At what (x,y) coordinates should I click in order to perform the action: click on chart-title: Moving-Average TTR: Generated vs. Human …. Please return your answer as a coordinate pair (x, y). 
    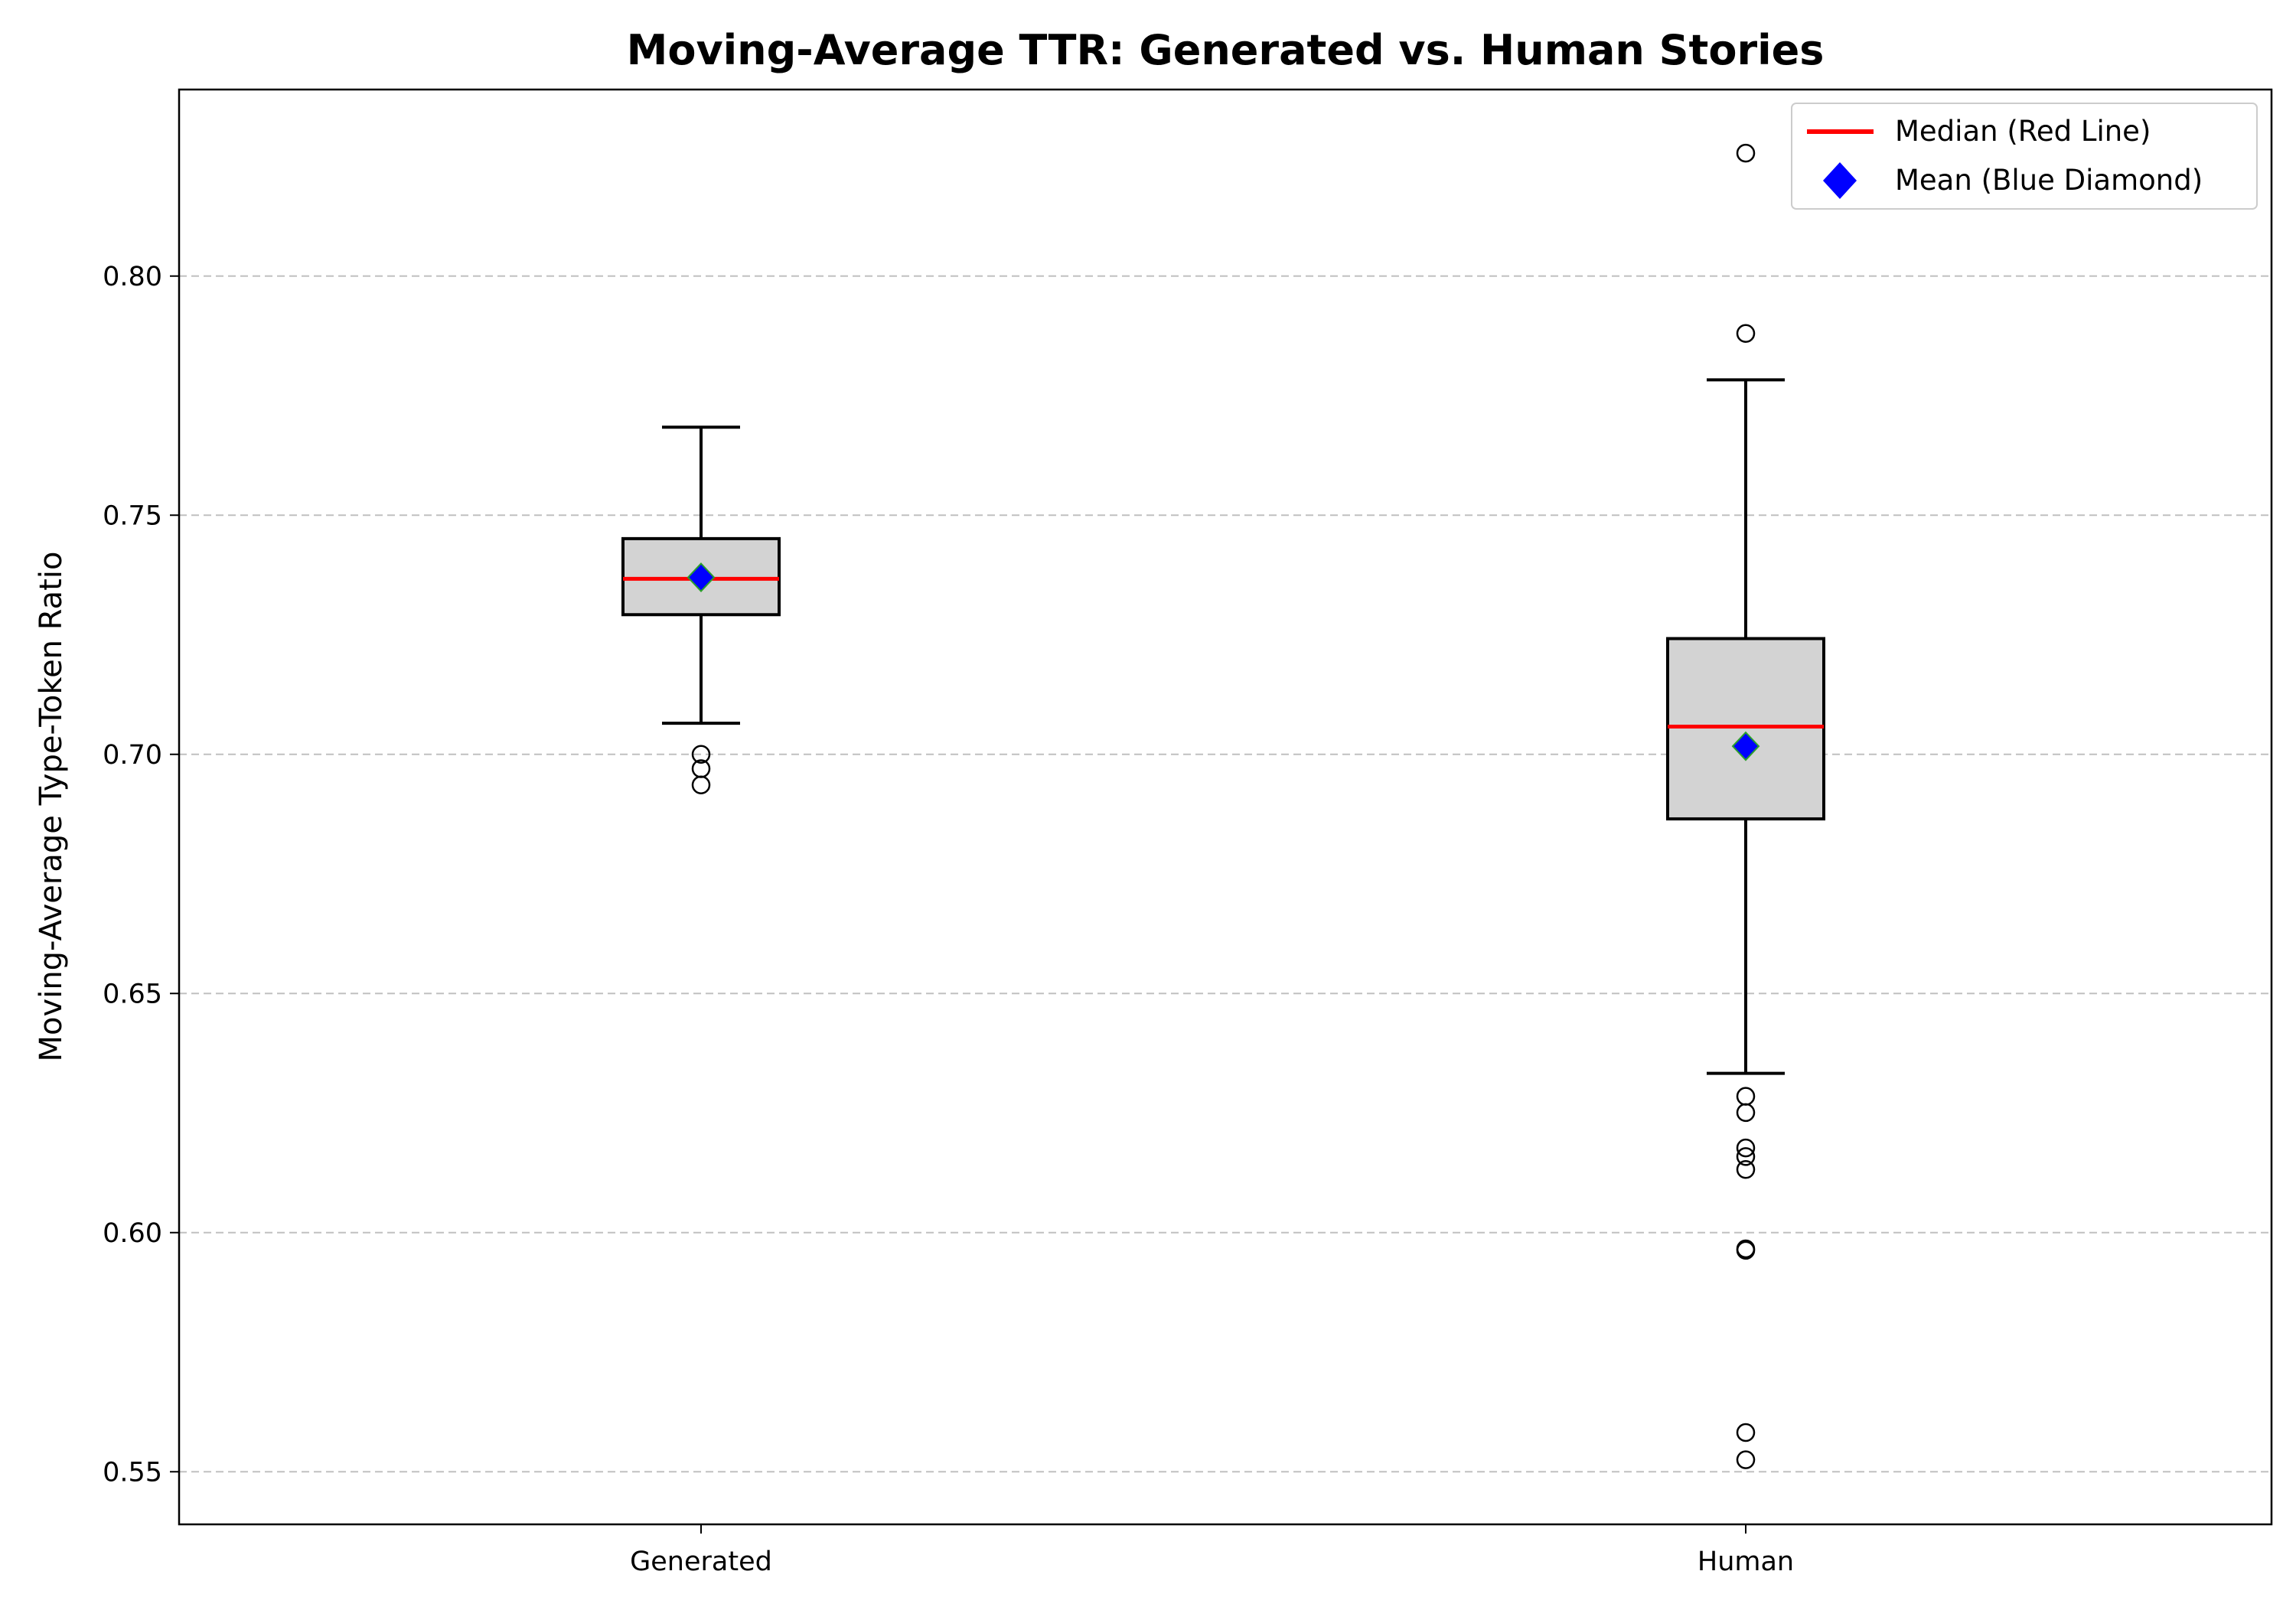
    Looking at the image, I should click on (1226, 50).